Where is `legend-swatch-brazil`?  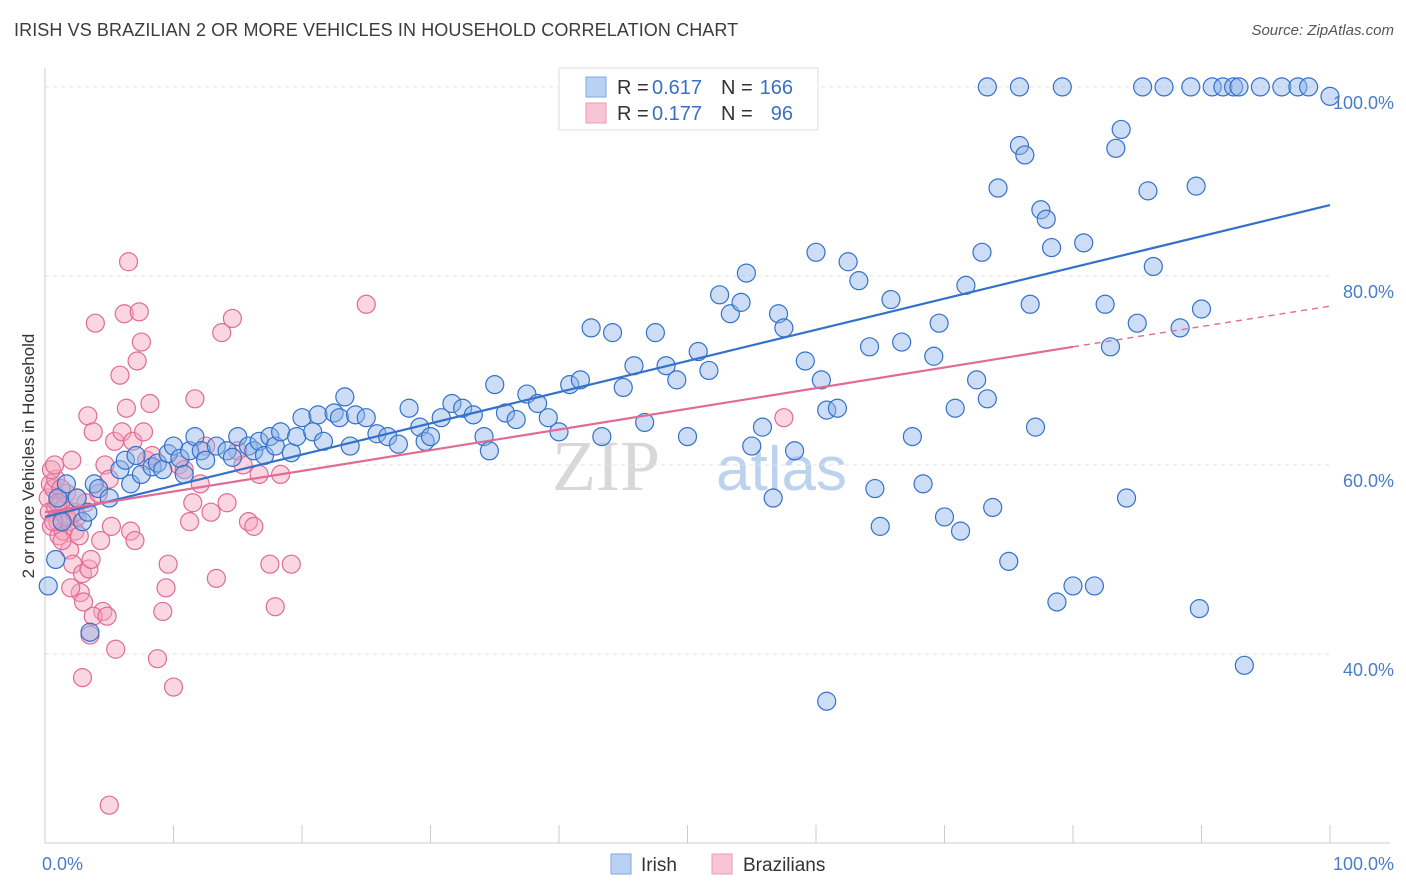
legend-swatch-brazil is located at coordinates (596, 113).